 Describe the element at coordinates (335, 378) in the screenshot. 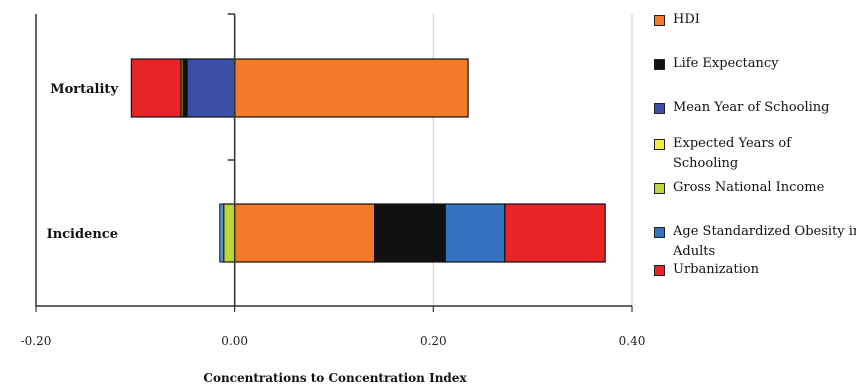

I see `x-axis-title: Concentrations to Concentration Index` at that location.